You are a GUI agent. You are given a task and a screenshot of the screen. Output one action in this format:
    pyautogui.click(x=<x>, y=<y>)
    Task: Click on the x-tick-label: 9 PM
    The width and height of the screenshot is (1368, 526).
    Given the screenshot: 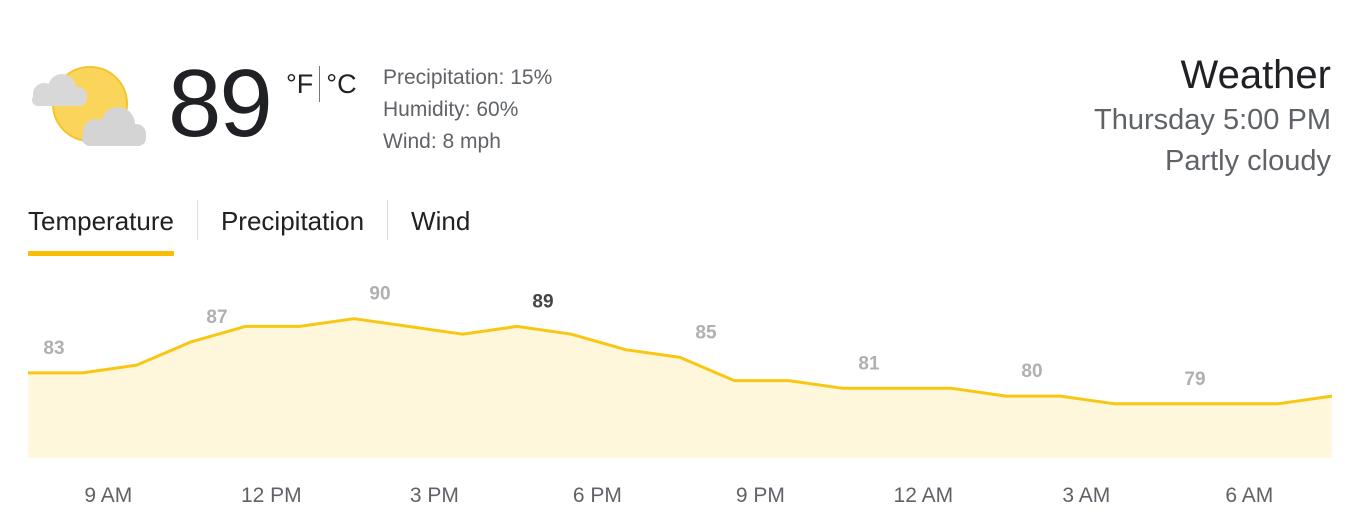 What is the action you would take?
    pyautogui.click(x=760, y=495)
    